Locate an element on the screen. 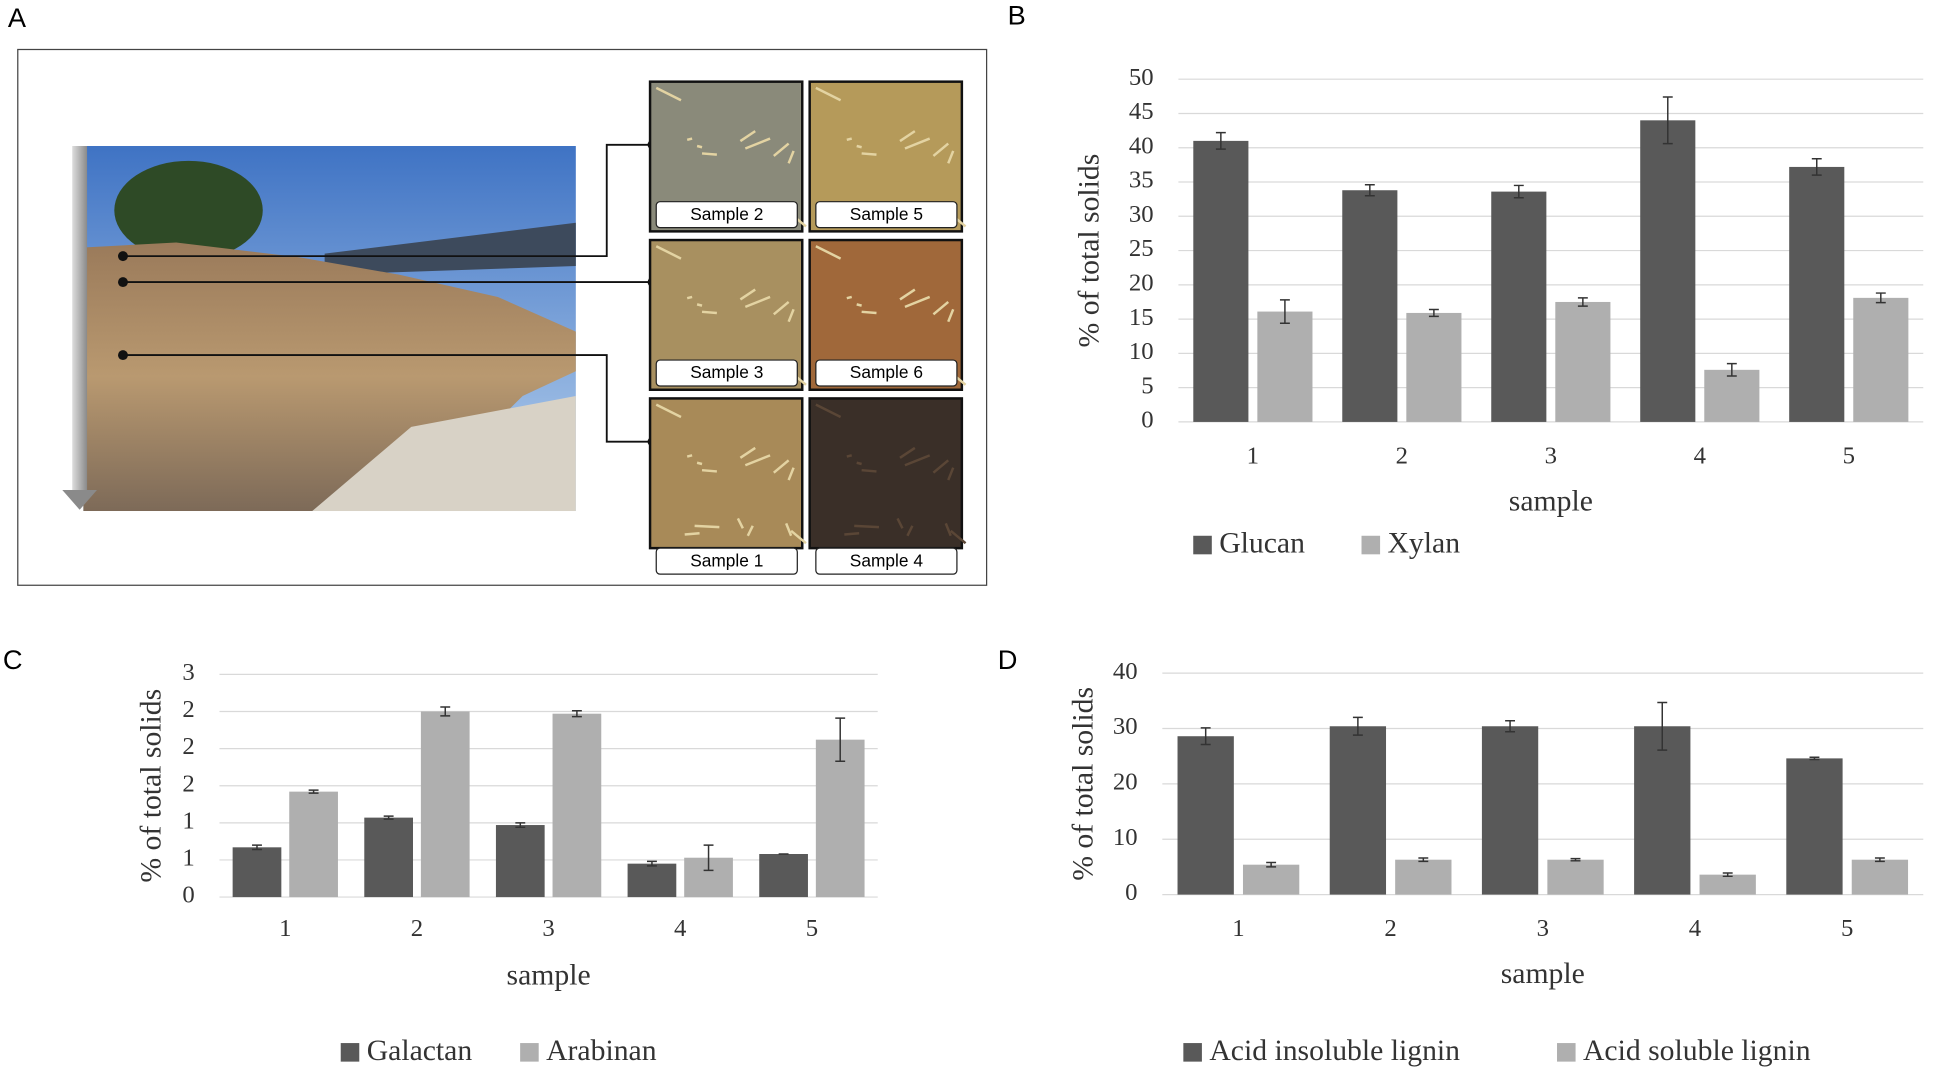 Image resolution: width=1946 pixels, height=1074 pixels. x-tick-label: 5 is located at coordinates (1847, 928).